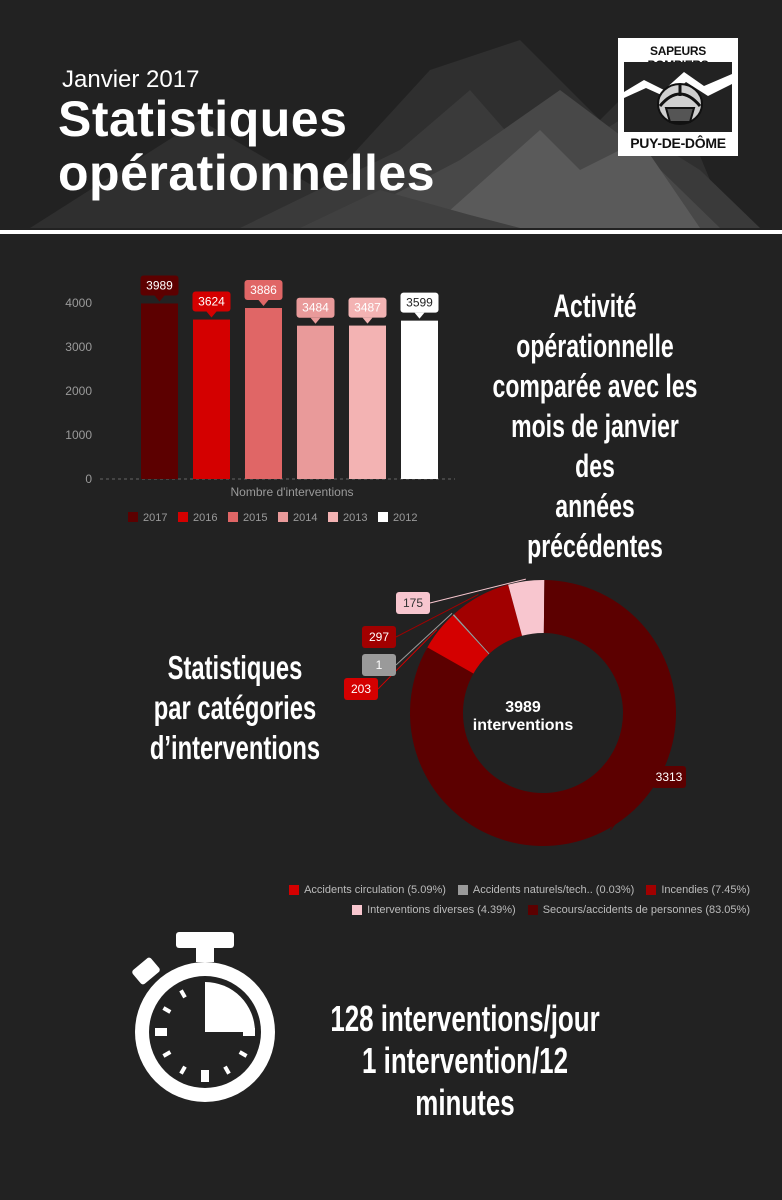  I want to click on donut-data-label: 175, so click(413, 603).